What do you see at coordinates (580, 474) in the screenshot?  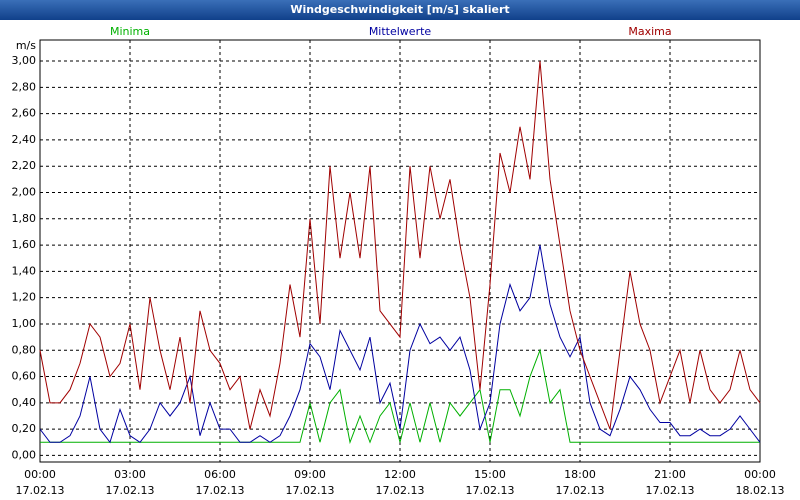 I see `x-tick-label: 18:00` at bounding box center [580, 474].